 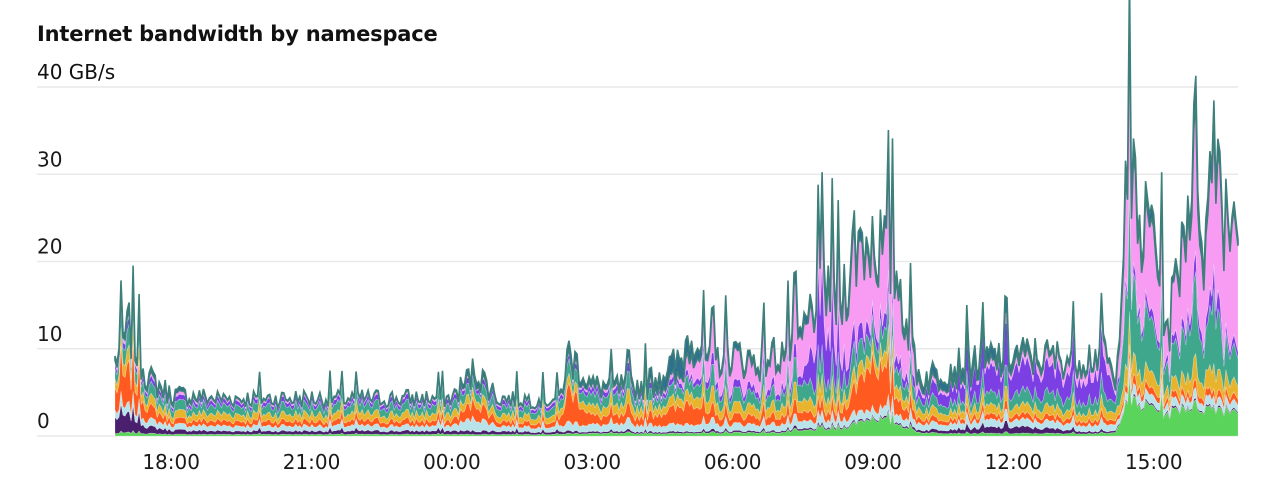 I want to click on x-tick-label: 12:00, so click(x=1014, y=462).